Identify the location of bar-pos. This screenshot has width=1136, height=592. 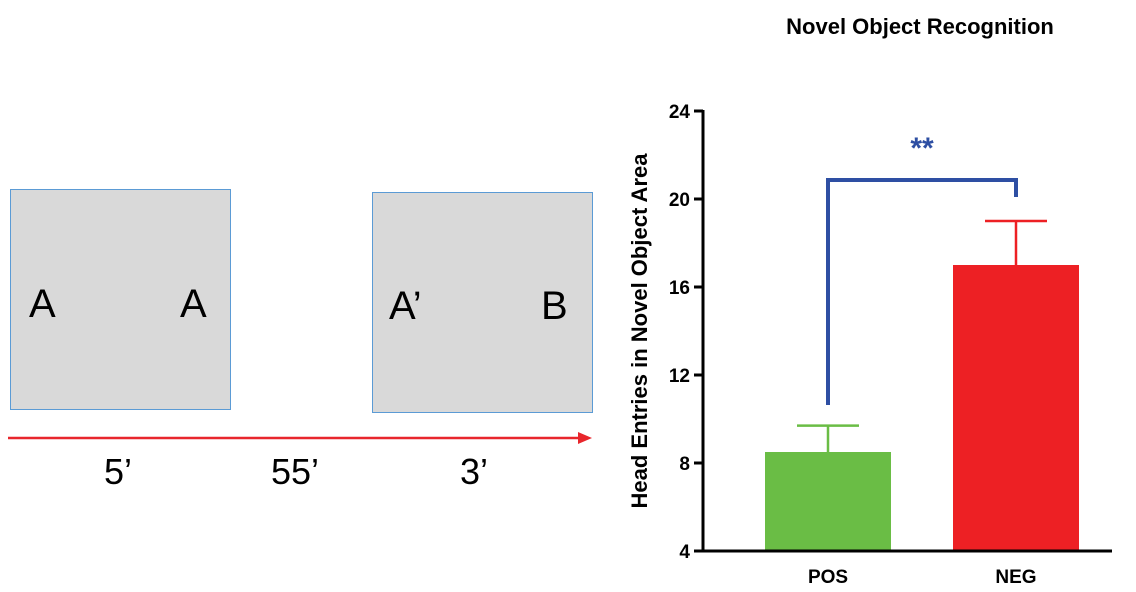
(828, 501).